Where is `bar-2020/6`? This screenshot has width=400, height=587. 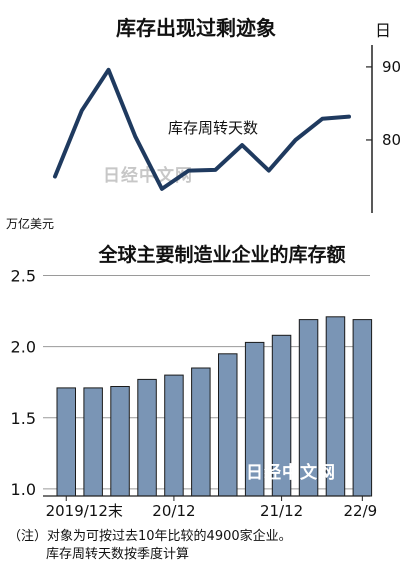
bar-2020/6 is located at coordinates (120, 441).